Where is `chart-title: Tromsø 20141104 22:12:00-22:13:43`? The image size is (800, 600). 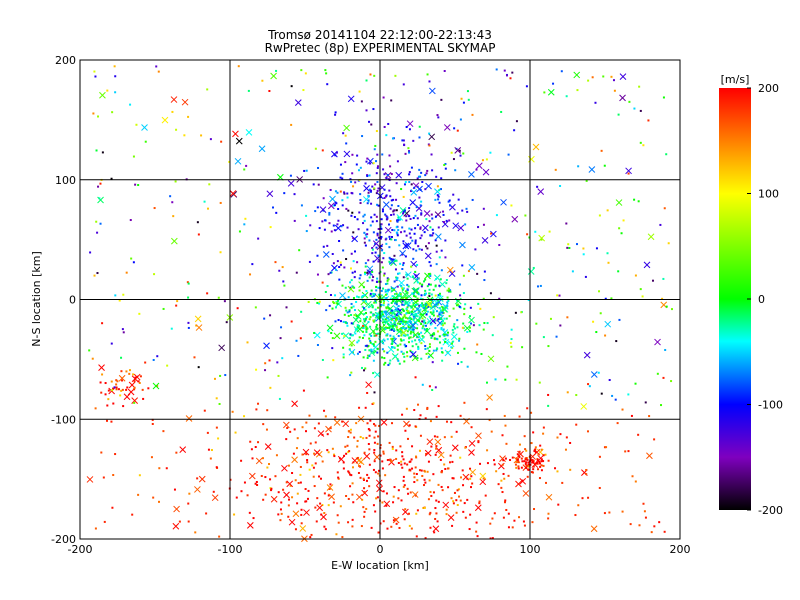
chart-title: Tromsø 20141104 22:12:00-22:13:43 is located at coordinates (379, 35).